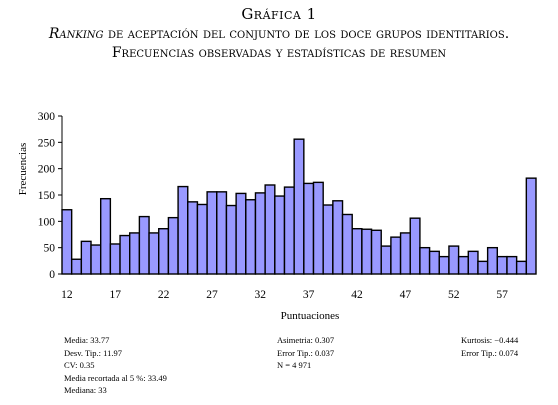  What do you see at coordinates (261, 295) in the screenshot?
I see `x-tick-label: 32` at bounding box center [261, 295].